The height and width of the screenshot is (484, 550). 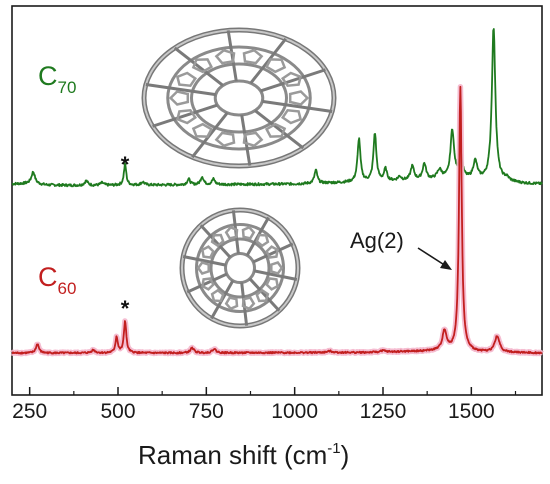 I want to click on series-label-c70: C70, so click(x=57, y=79).